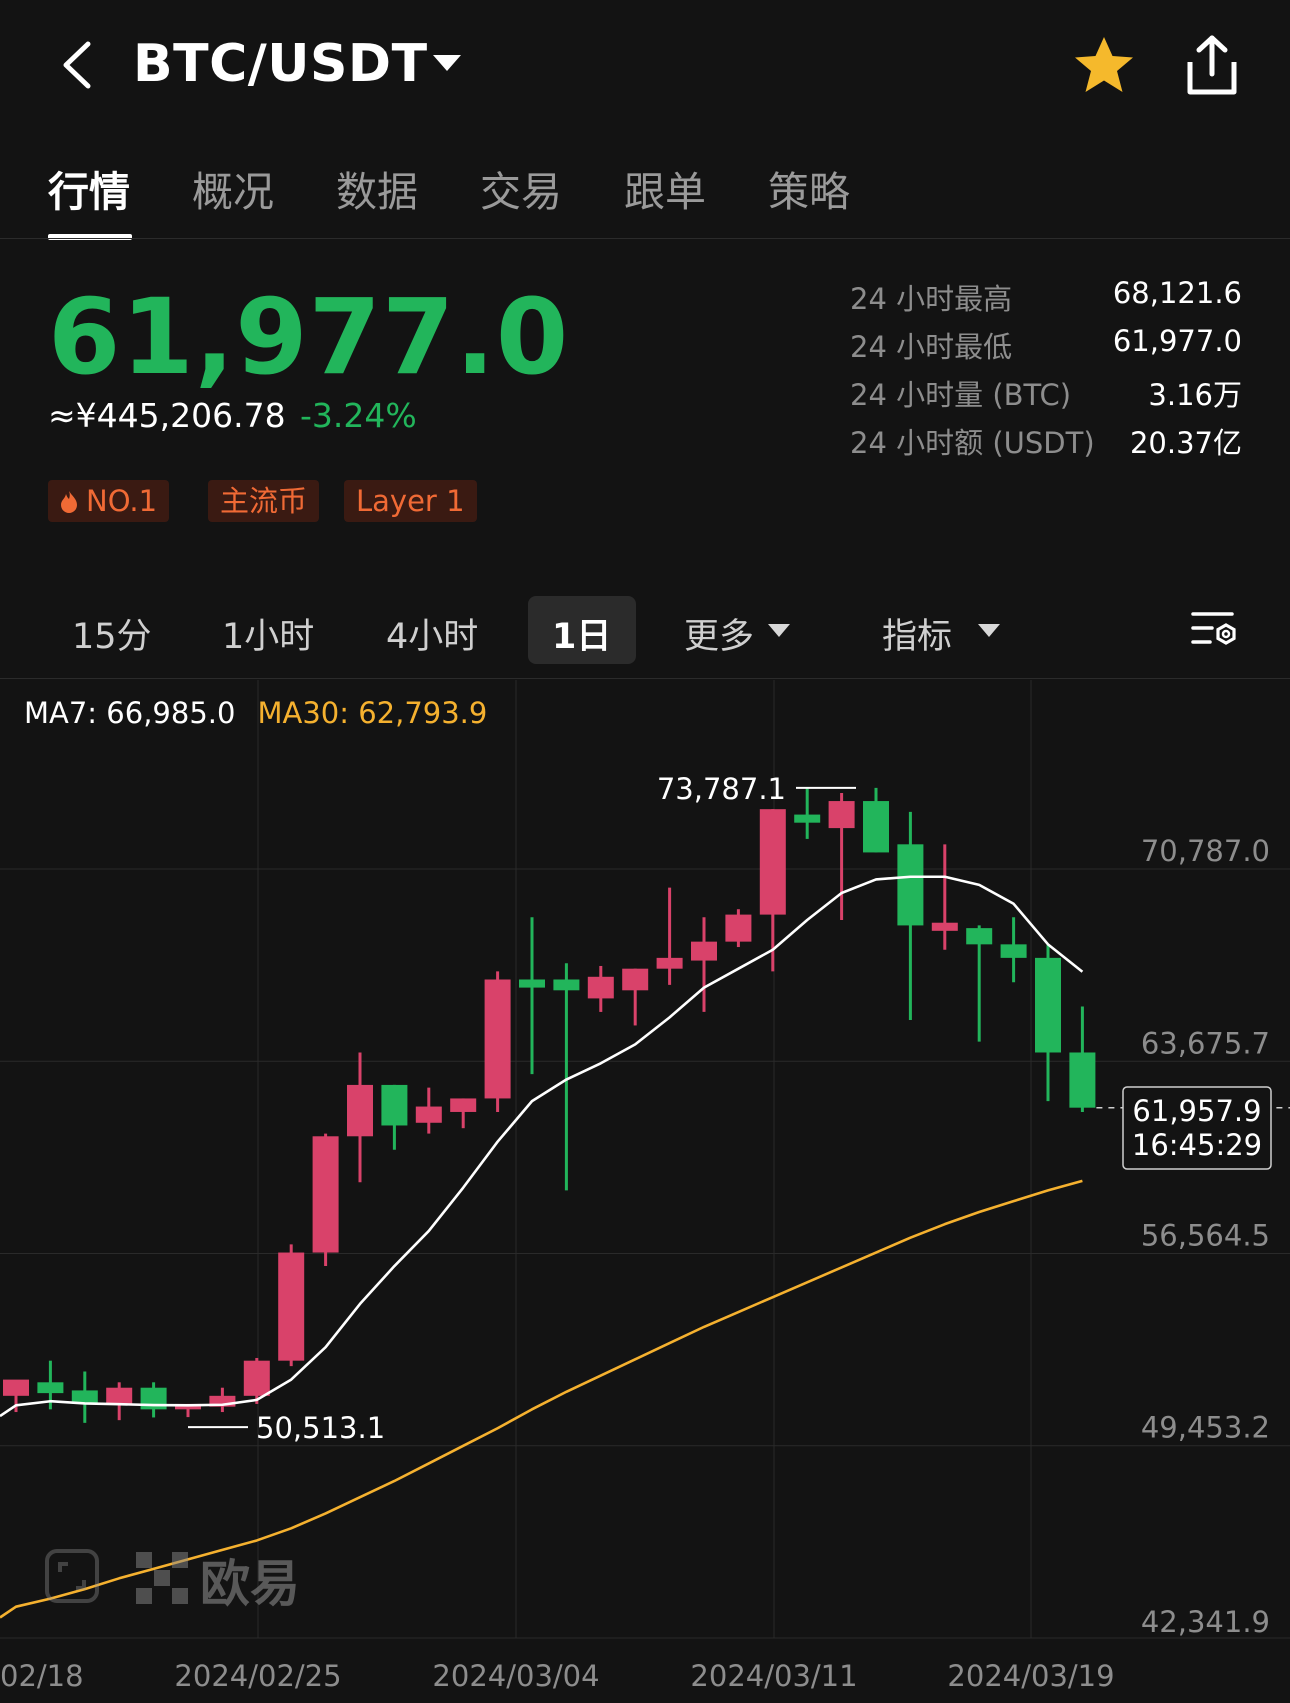  I want to click on tag-layer1: Layer 1, so click(410, 501).